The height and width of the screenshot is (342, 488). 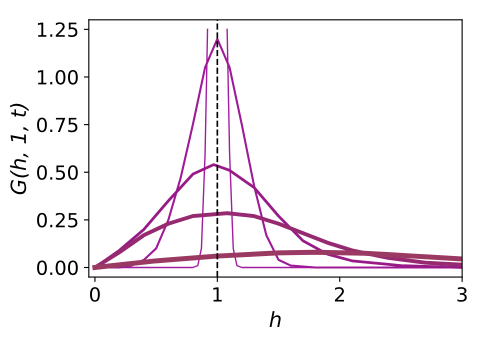 I want to click on y-tick-label: 0.00, so click(x=57, y=268).